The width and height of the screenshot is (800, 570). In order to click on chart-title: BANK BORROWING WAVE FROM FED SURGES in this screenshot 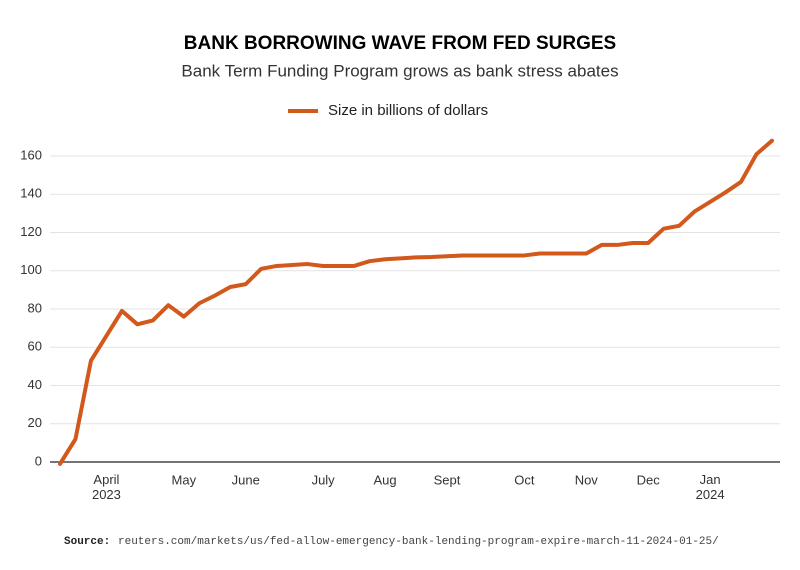, I will do `click(400, 43)`.